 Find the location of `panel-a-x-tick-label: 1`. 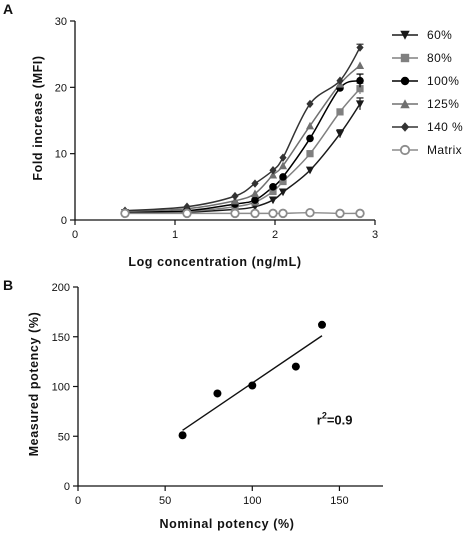

panel-a-x-tick-label: 1 is located at coordinates (175, 235).